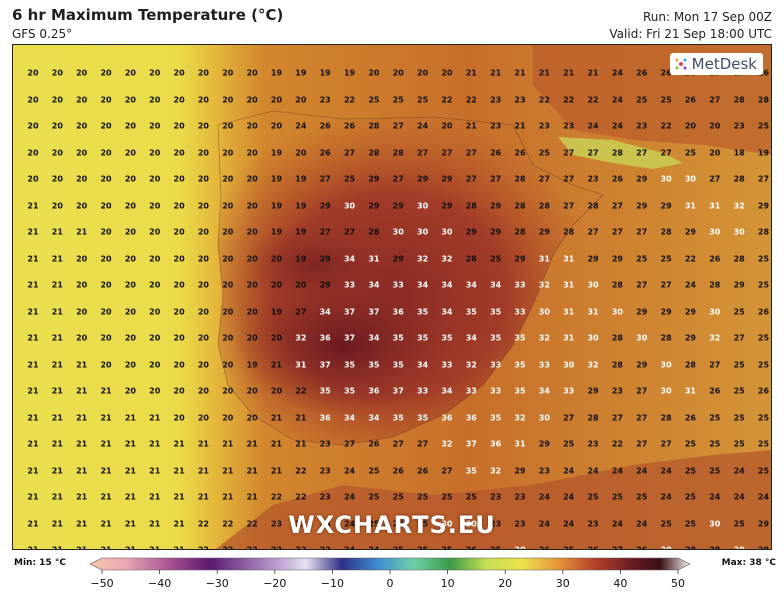  What do you see at coordinates (40, 563) in the screenshot?
I see `min-temperature-label: Min: 15 °C` at bounding box center [40, 563].